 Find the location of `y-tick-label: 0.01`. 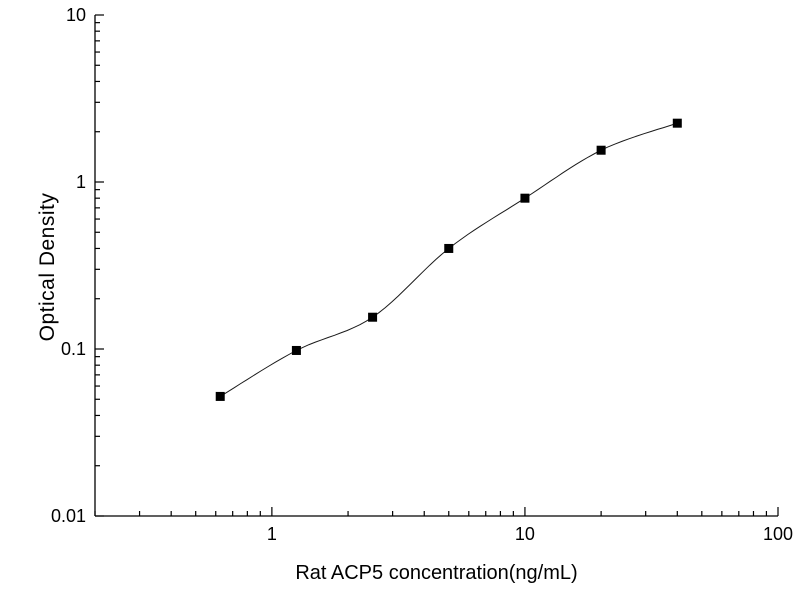

y-tick-label: 0.01 is located at coordinates (68, 516).